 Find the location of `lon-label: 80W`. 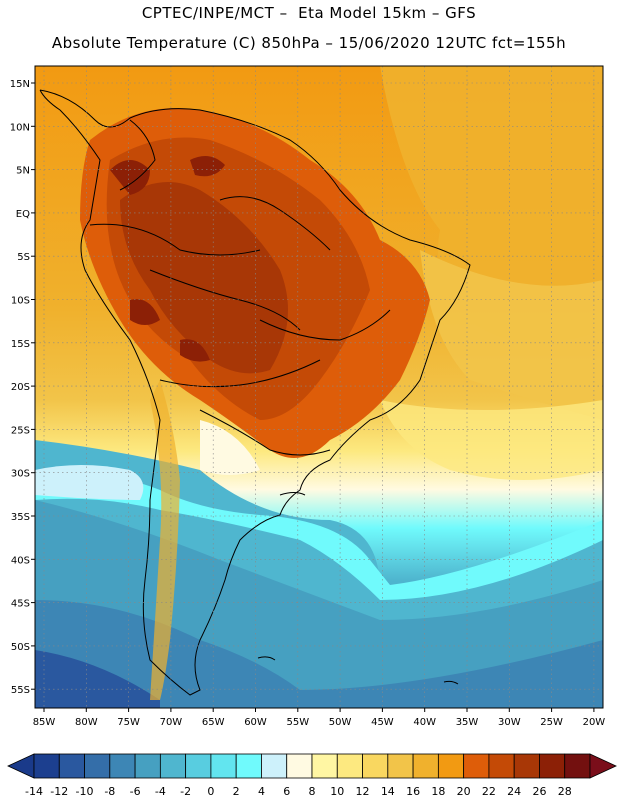

lon-label: 80W is located at coordinates (86, 722).